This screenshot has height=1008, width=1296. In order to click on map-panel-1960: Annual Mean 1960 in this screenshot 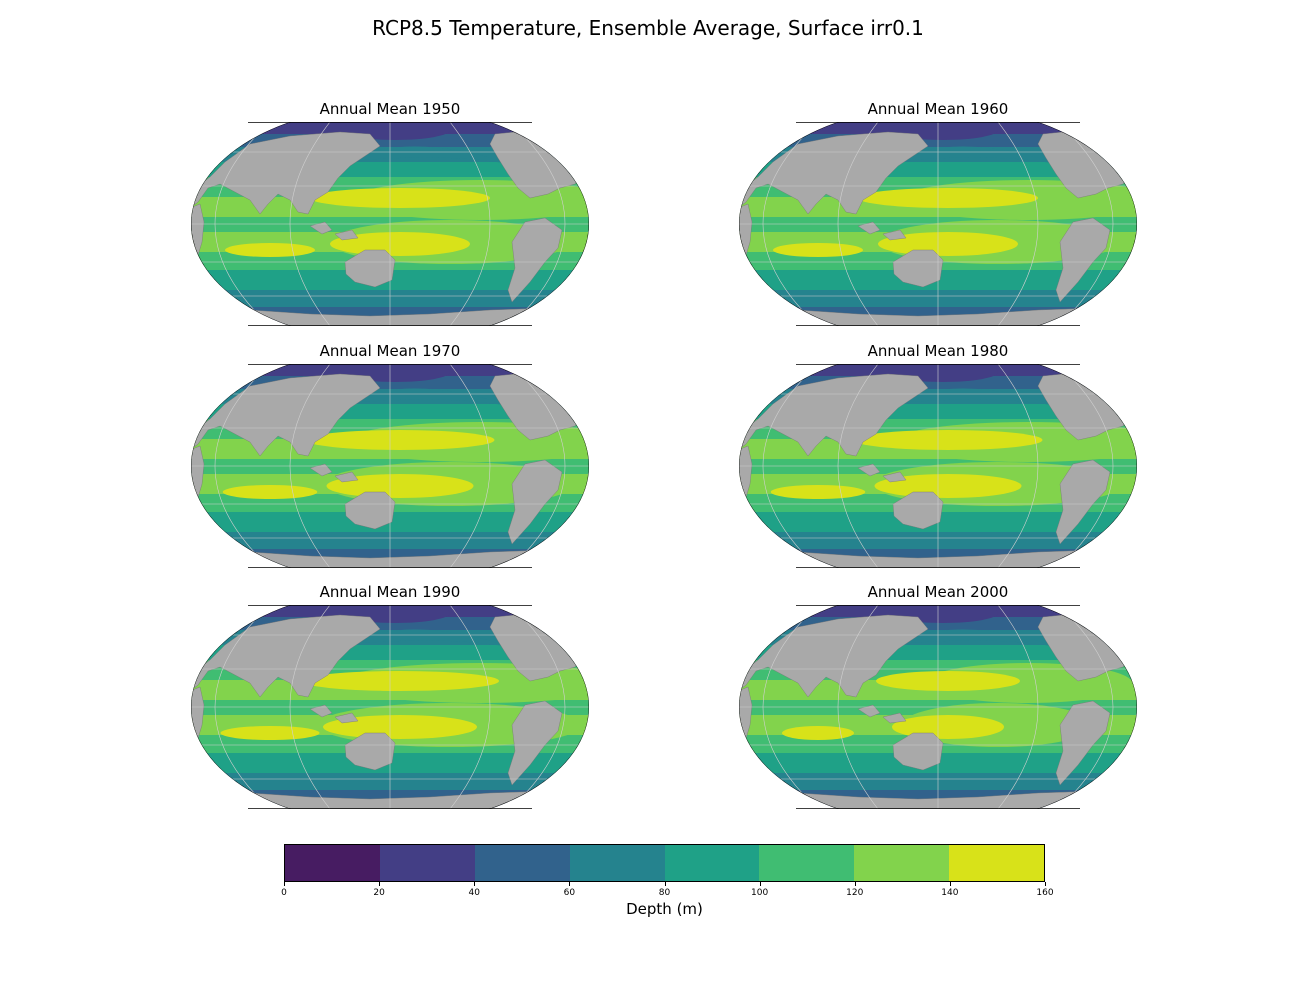, I will do `click(938, 216)`.